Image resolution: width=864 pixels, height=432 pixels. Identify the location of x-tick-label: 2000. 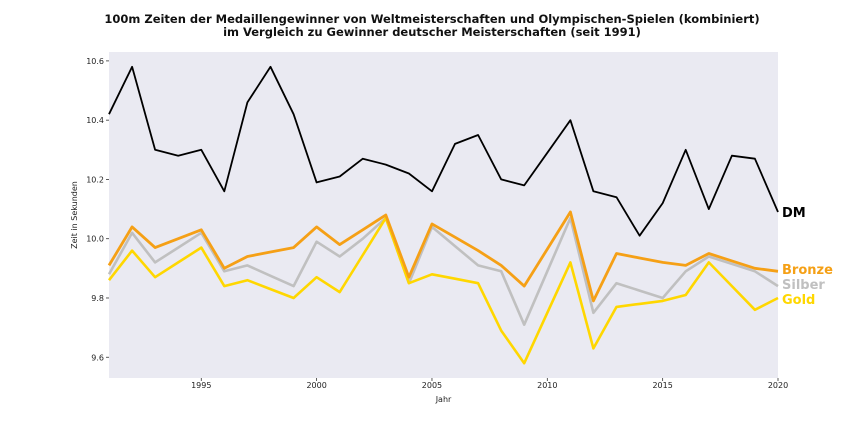
(316, 385).